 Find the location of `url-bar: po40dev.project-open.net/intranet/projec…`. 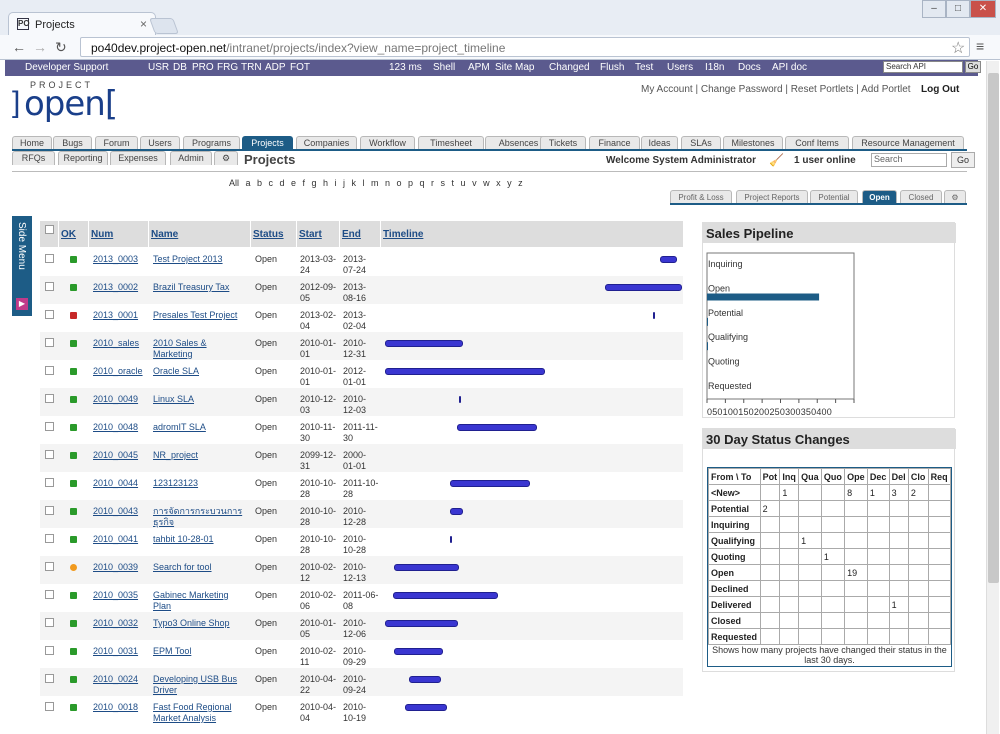

url-bar: po40dev.project-open.net/intranet/projec… is located at coordinates (525, 47).